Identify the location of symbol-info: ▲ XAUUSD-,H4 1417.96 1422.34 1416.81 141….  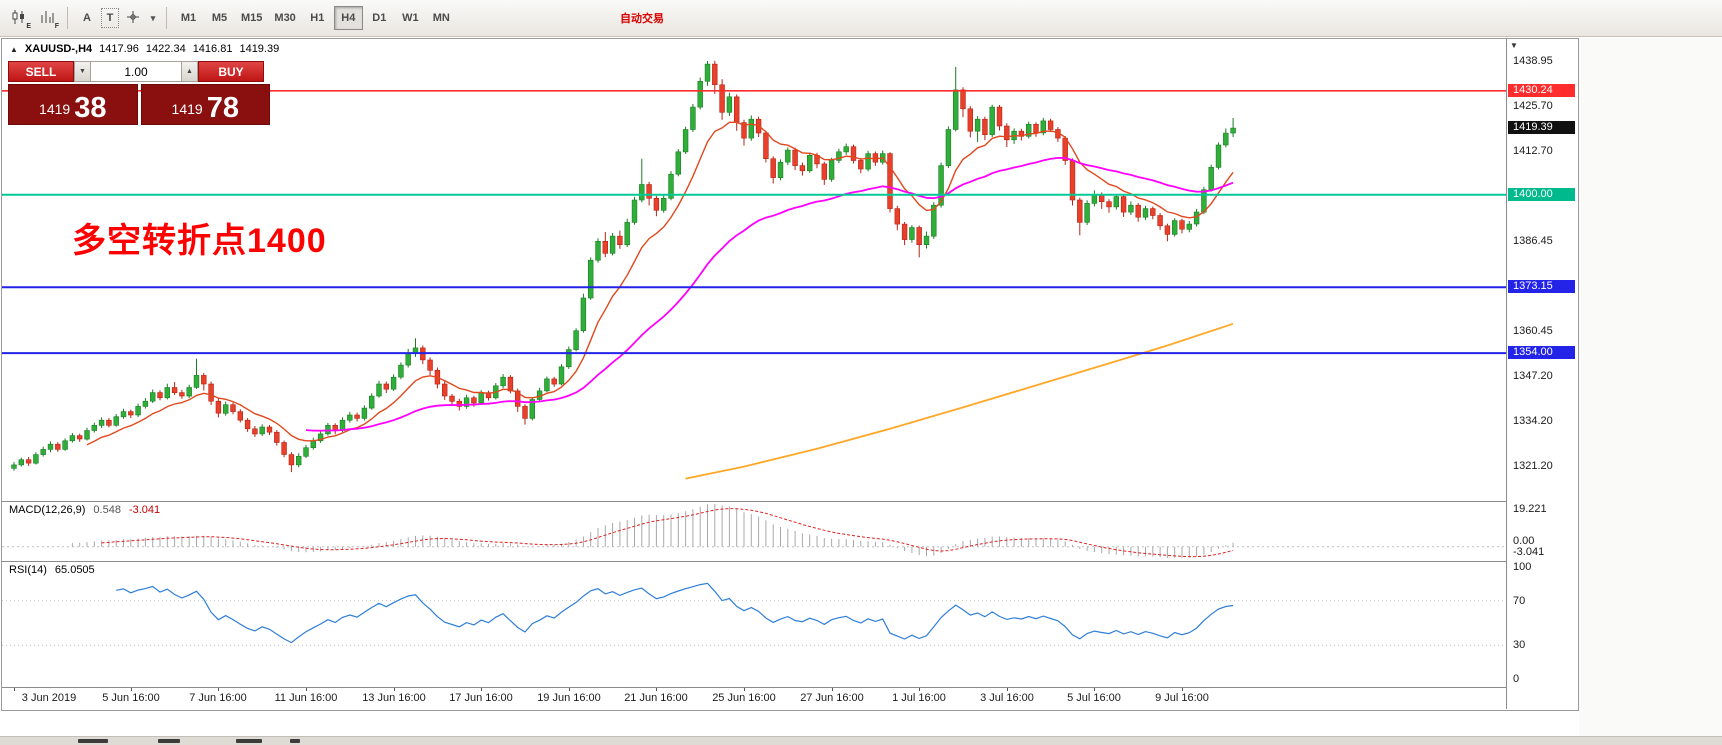
(144, 49).